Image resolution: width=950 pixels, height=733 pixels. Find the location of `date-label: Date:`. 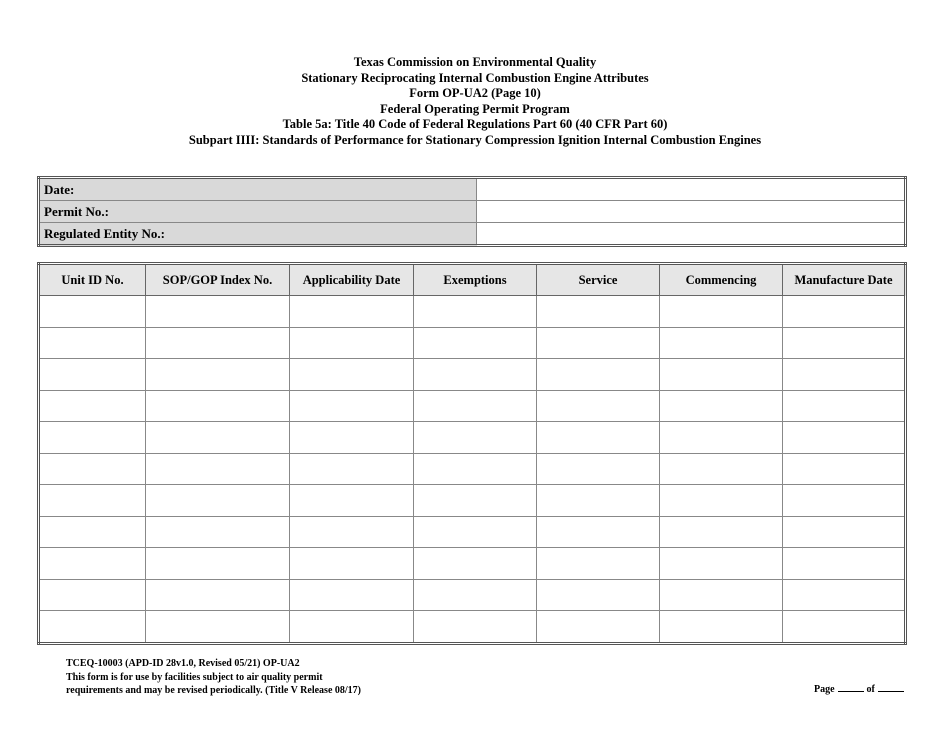

date-label: Date: is located at coordinates (257, 189).